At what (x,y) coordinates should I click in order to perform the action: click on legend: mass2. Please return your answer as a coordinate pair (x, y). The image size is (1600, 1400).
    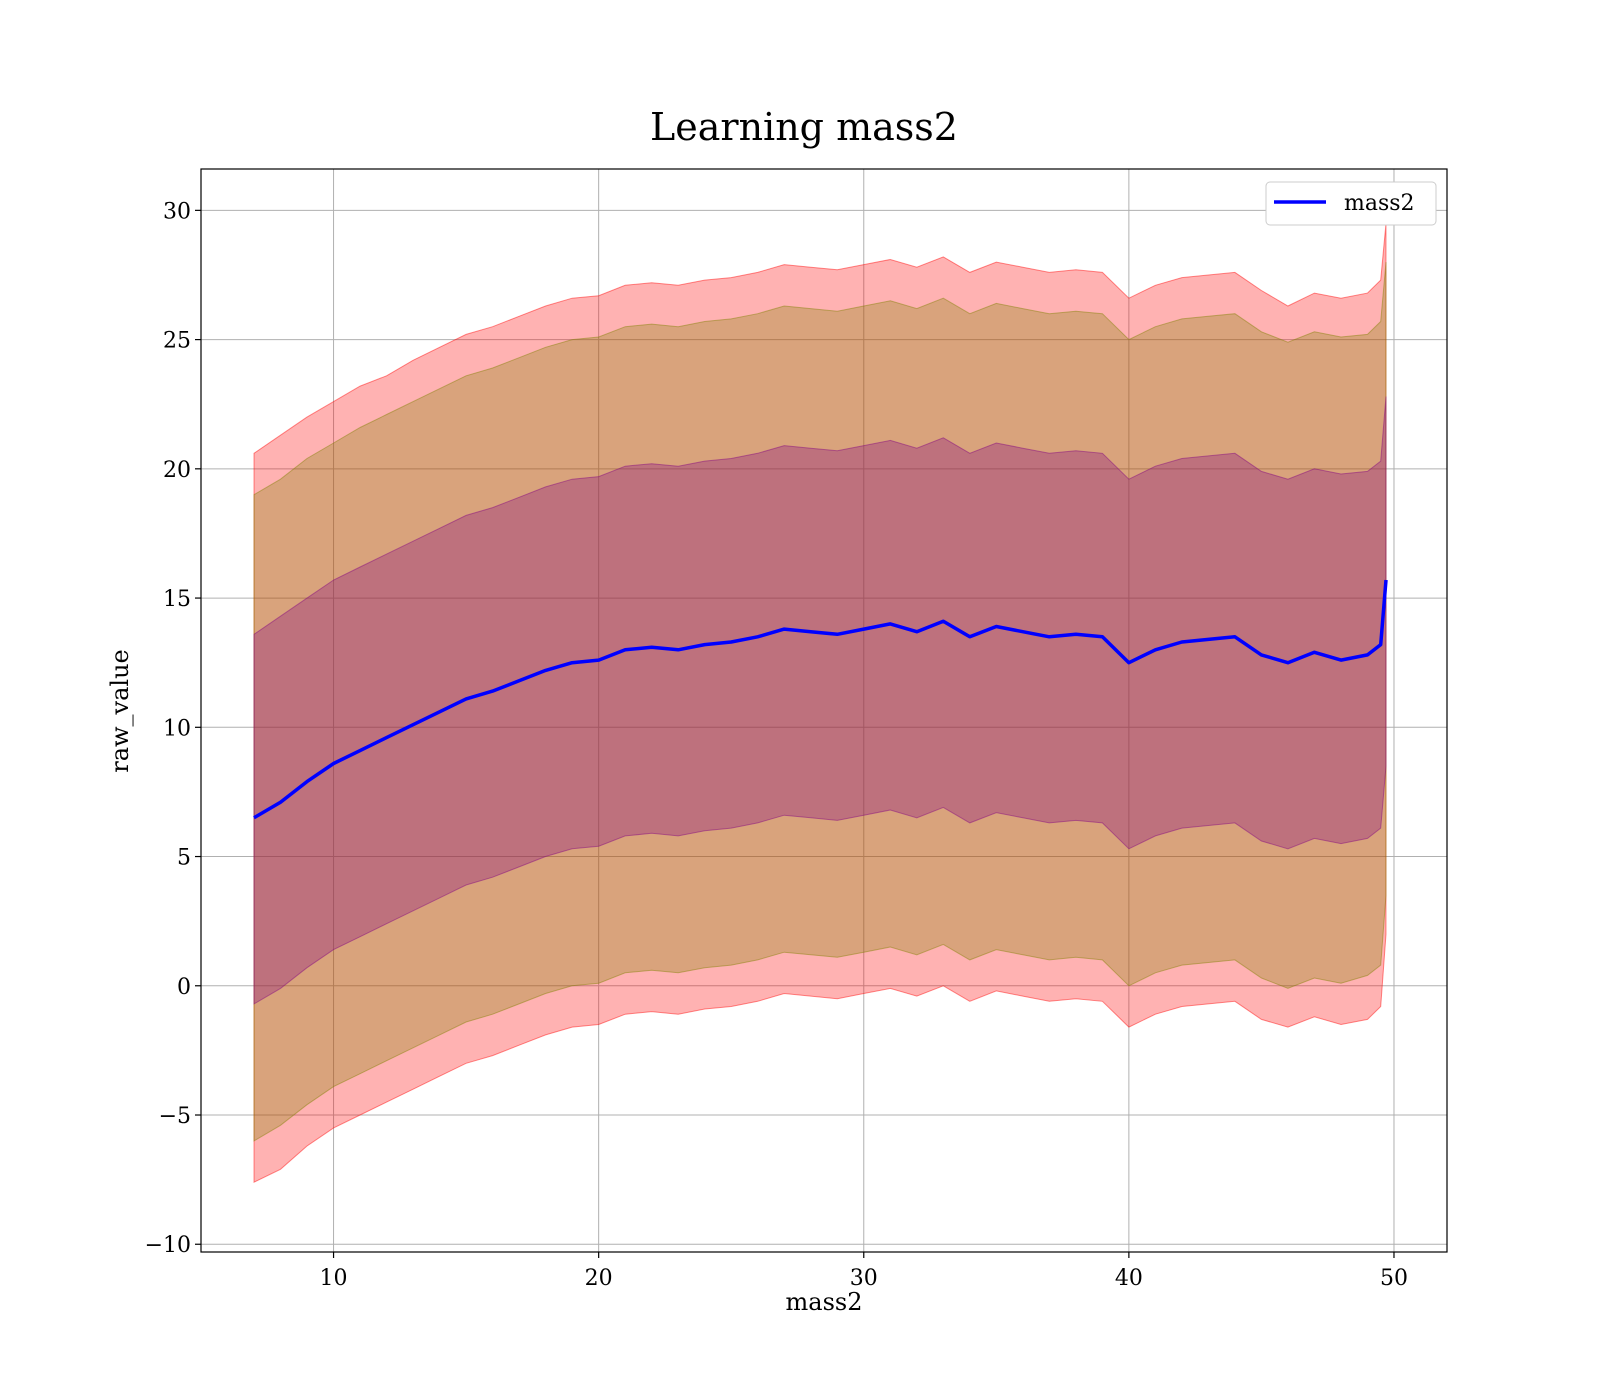
    Looking at the image, I should click on (1351, 203).